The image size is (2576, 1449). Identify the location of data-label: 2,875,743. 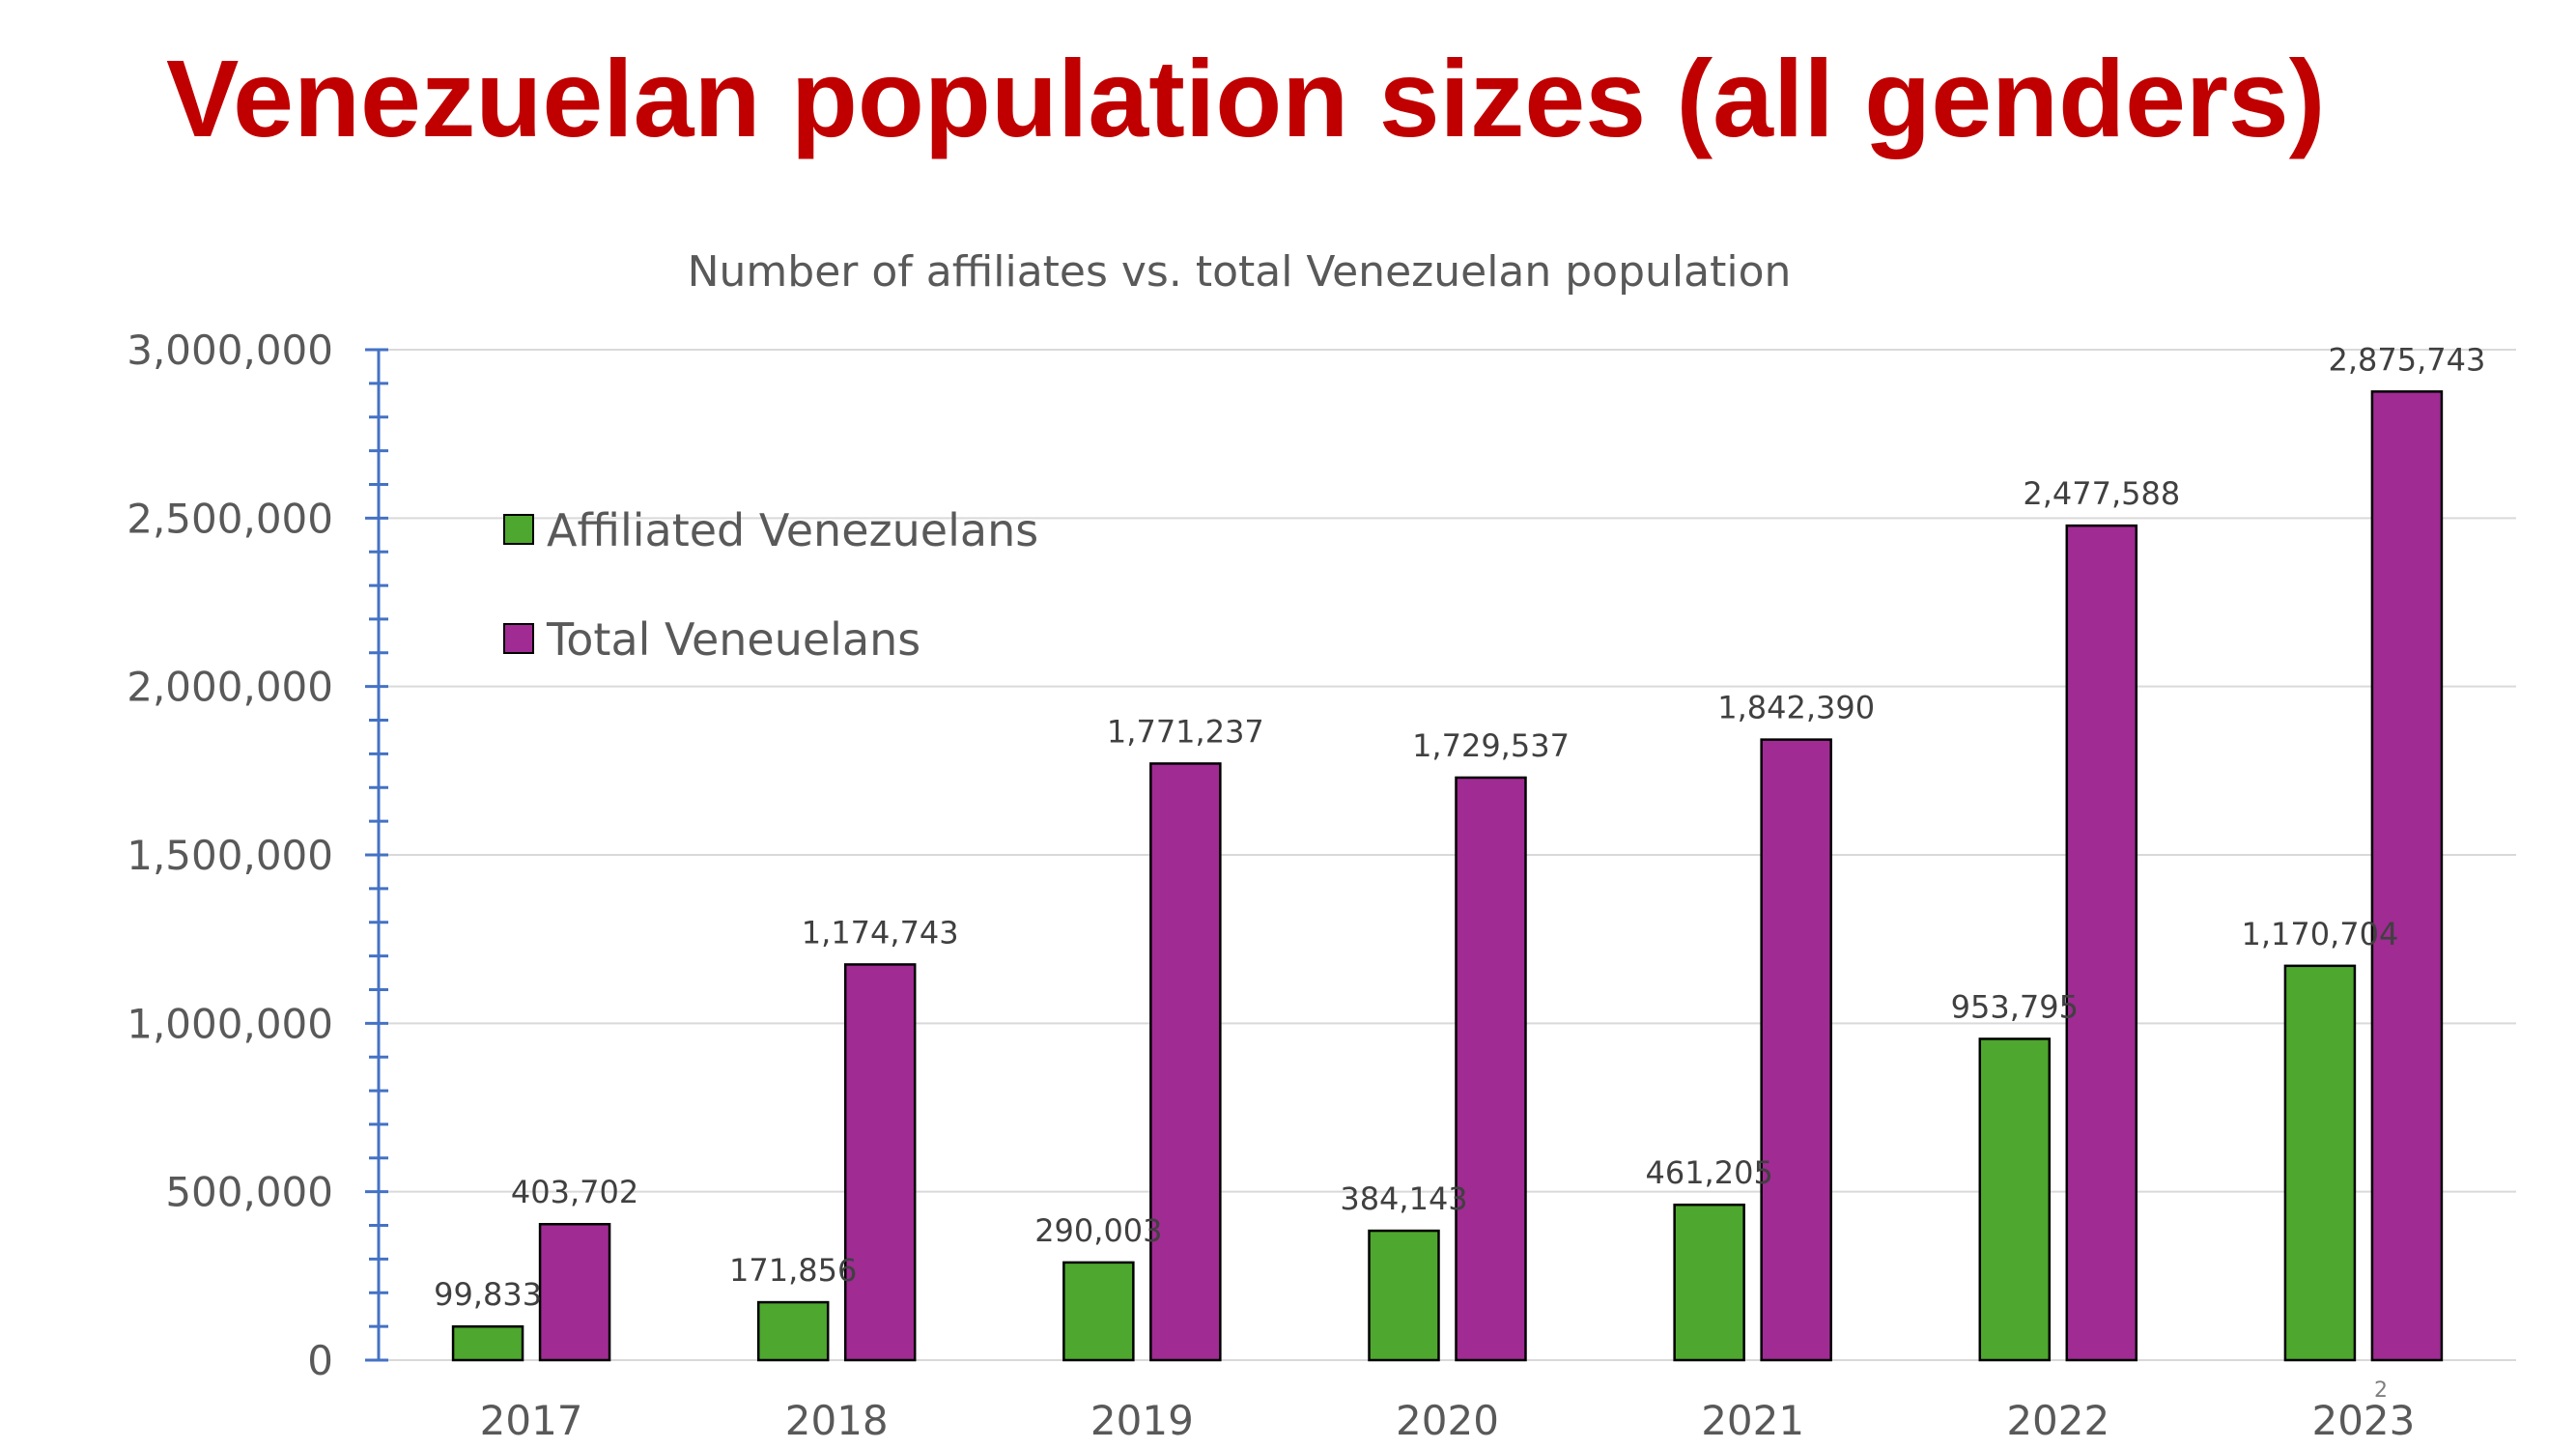
(2406, 359).